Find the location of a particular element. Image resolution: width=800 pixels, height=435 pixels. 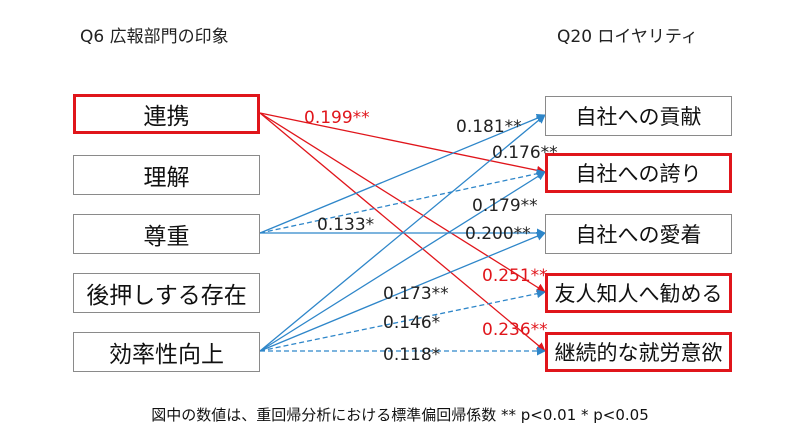

coef-label-6: 0.176** is located at coordinates (525, 153).